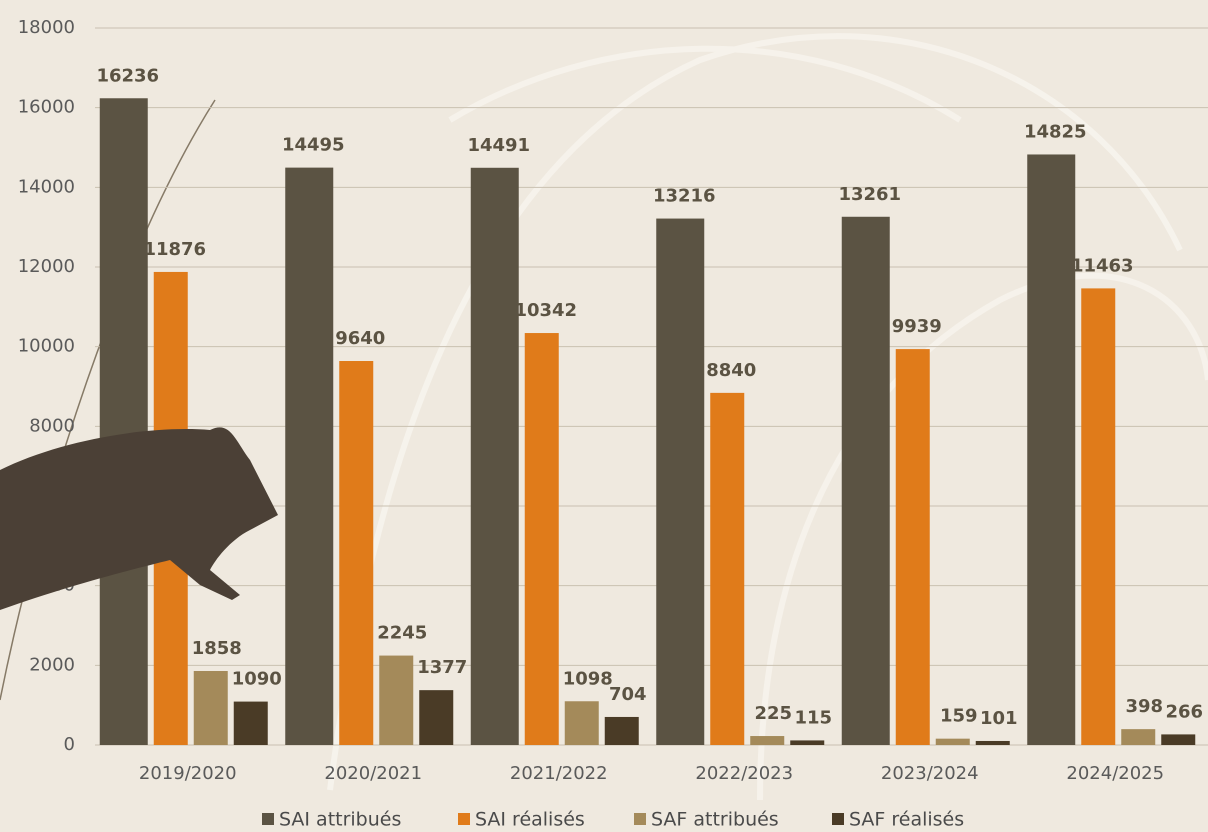  I want to click on value-label: 13261, so click(869, 194).